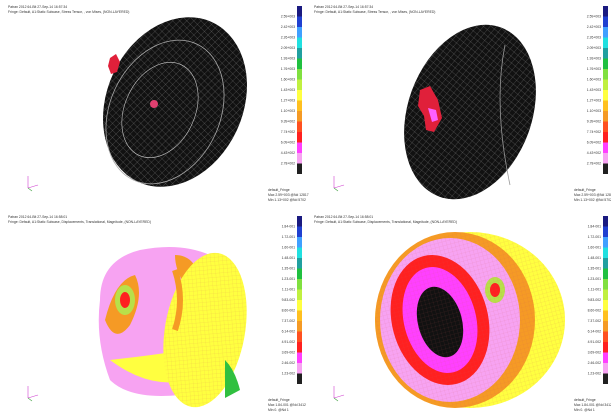 The width and height of the screenshot is (611, 420). What do you see at coordinates (594, 373) in the screenshot?
I see `legend-label: 1.23-002` at bounding box center [594, 373].